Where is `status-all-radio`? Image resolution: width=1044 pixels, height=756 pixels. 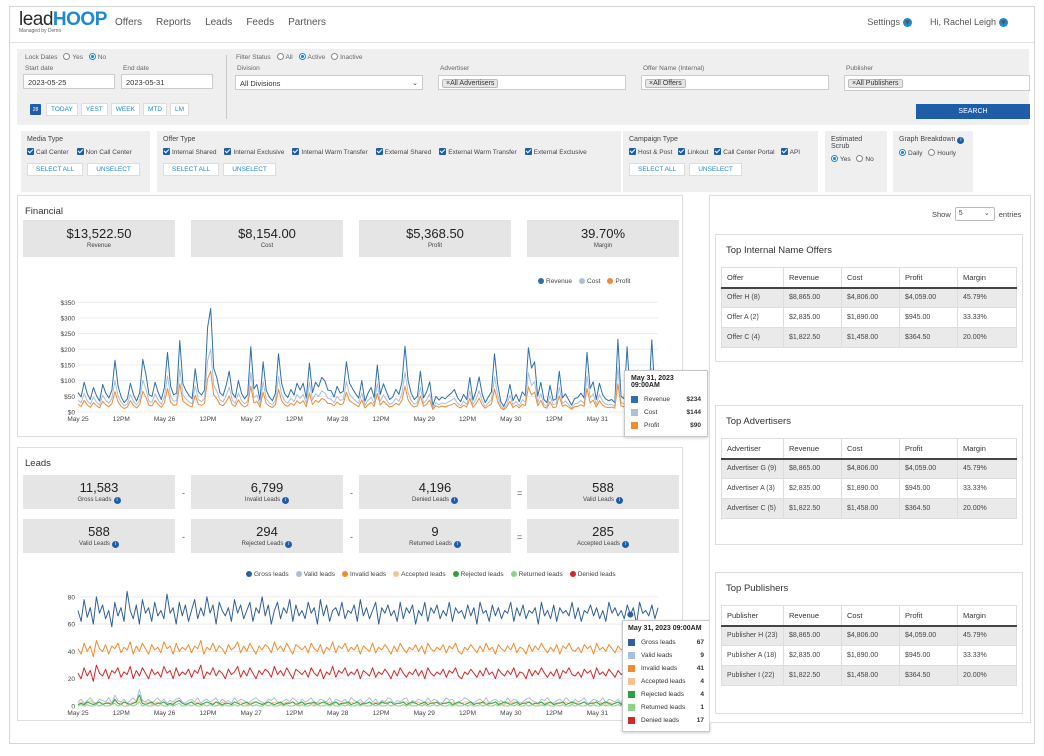 status-all-radio is located at coordinates (280, 56).